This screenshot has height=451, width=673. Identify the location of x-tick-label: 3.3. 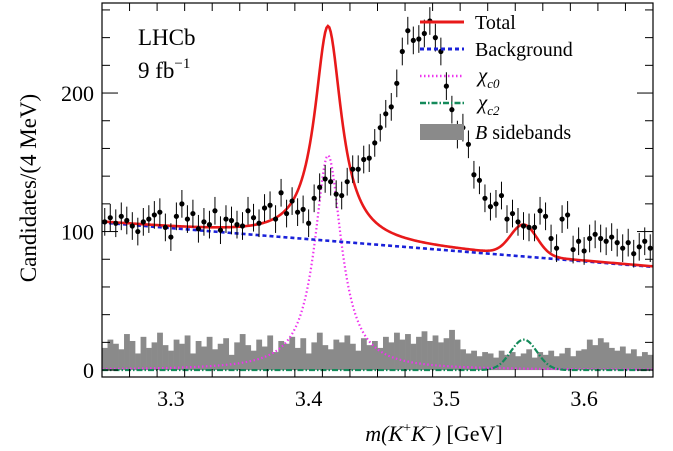
(171, 398).